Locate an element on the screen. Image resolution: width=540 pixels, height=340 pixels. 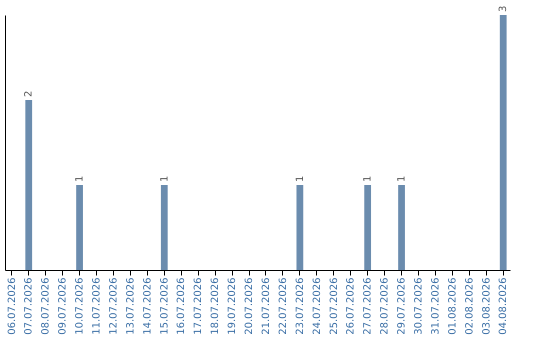
x-tick-label: 27.07.2026 is located at coordinates (368, 306).